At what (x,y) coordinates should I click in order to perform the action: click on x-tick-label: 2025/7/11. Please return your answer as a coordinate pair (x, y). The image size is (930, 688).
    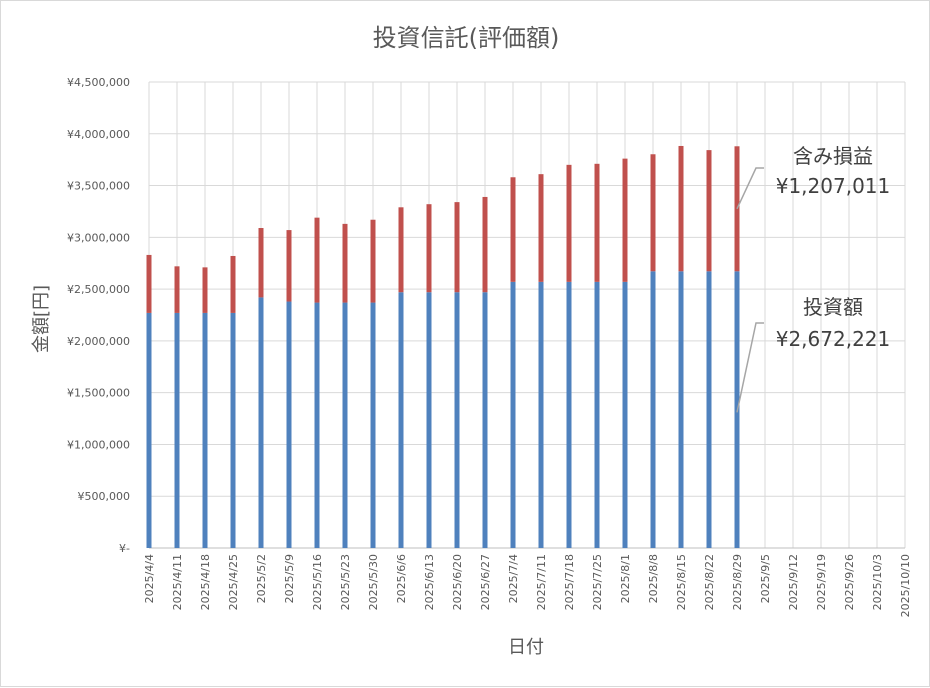
    Looking at the image, I should click on (541, 582).